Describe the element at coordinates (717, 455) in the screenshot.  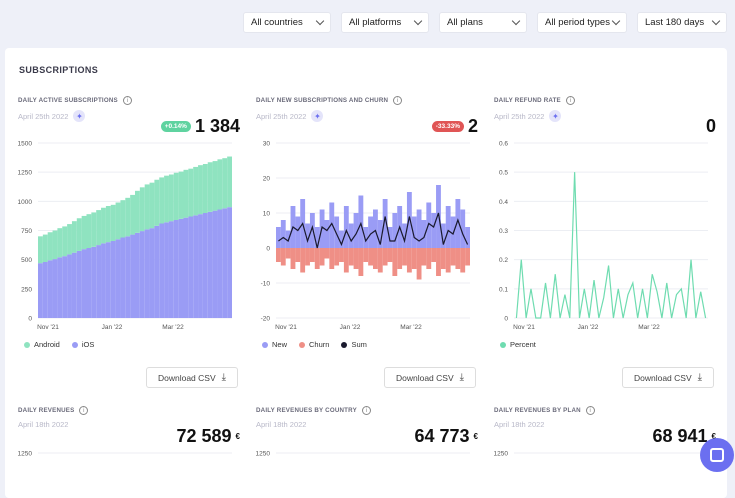
I see `chat-button` at that location.